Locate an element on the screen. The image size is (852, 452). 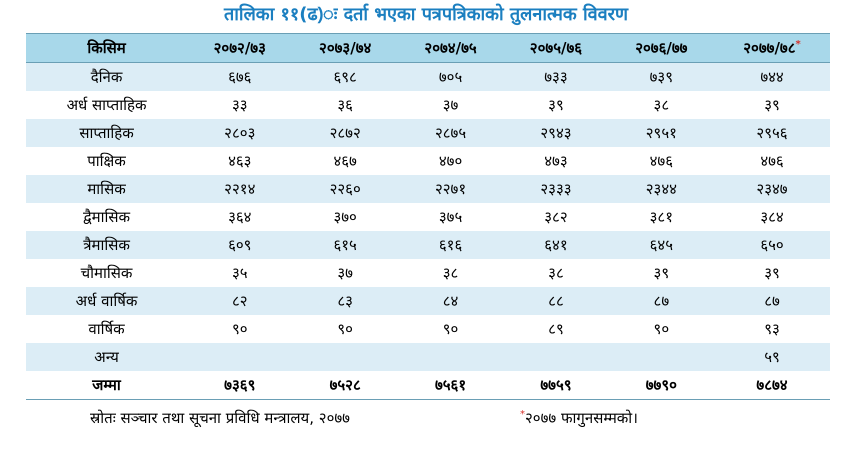
total-label: जम्मा is located at coordinates (107, 385).